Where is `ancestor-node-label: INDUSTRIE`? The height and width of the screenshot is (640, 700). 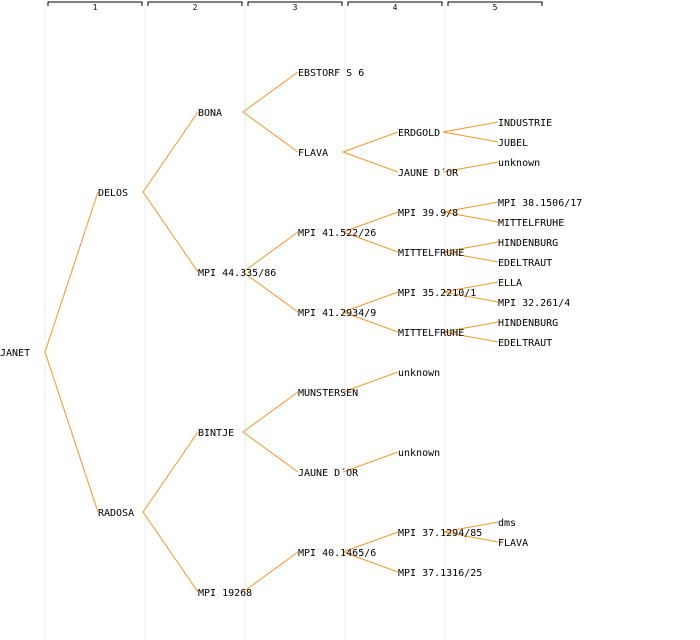 ancestor-node-label: INDUSTRIE is located at coordinates (525, 123).